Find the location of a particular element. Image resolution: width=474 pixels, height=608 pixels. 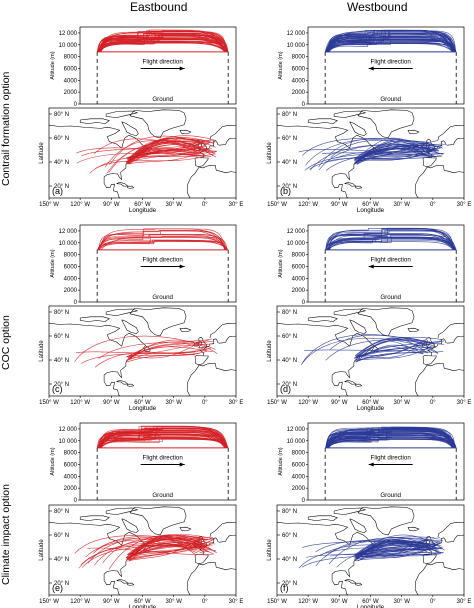

map-xtick-label: 0° is located at coordinates (433, 205).